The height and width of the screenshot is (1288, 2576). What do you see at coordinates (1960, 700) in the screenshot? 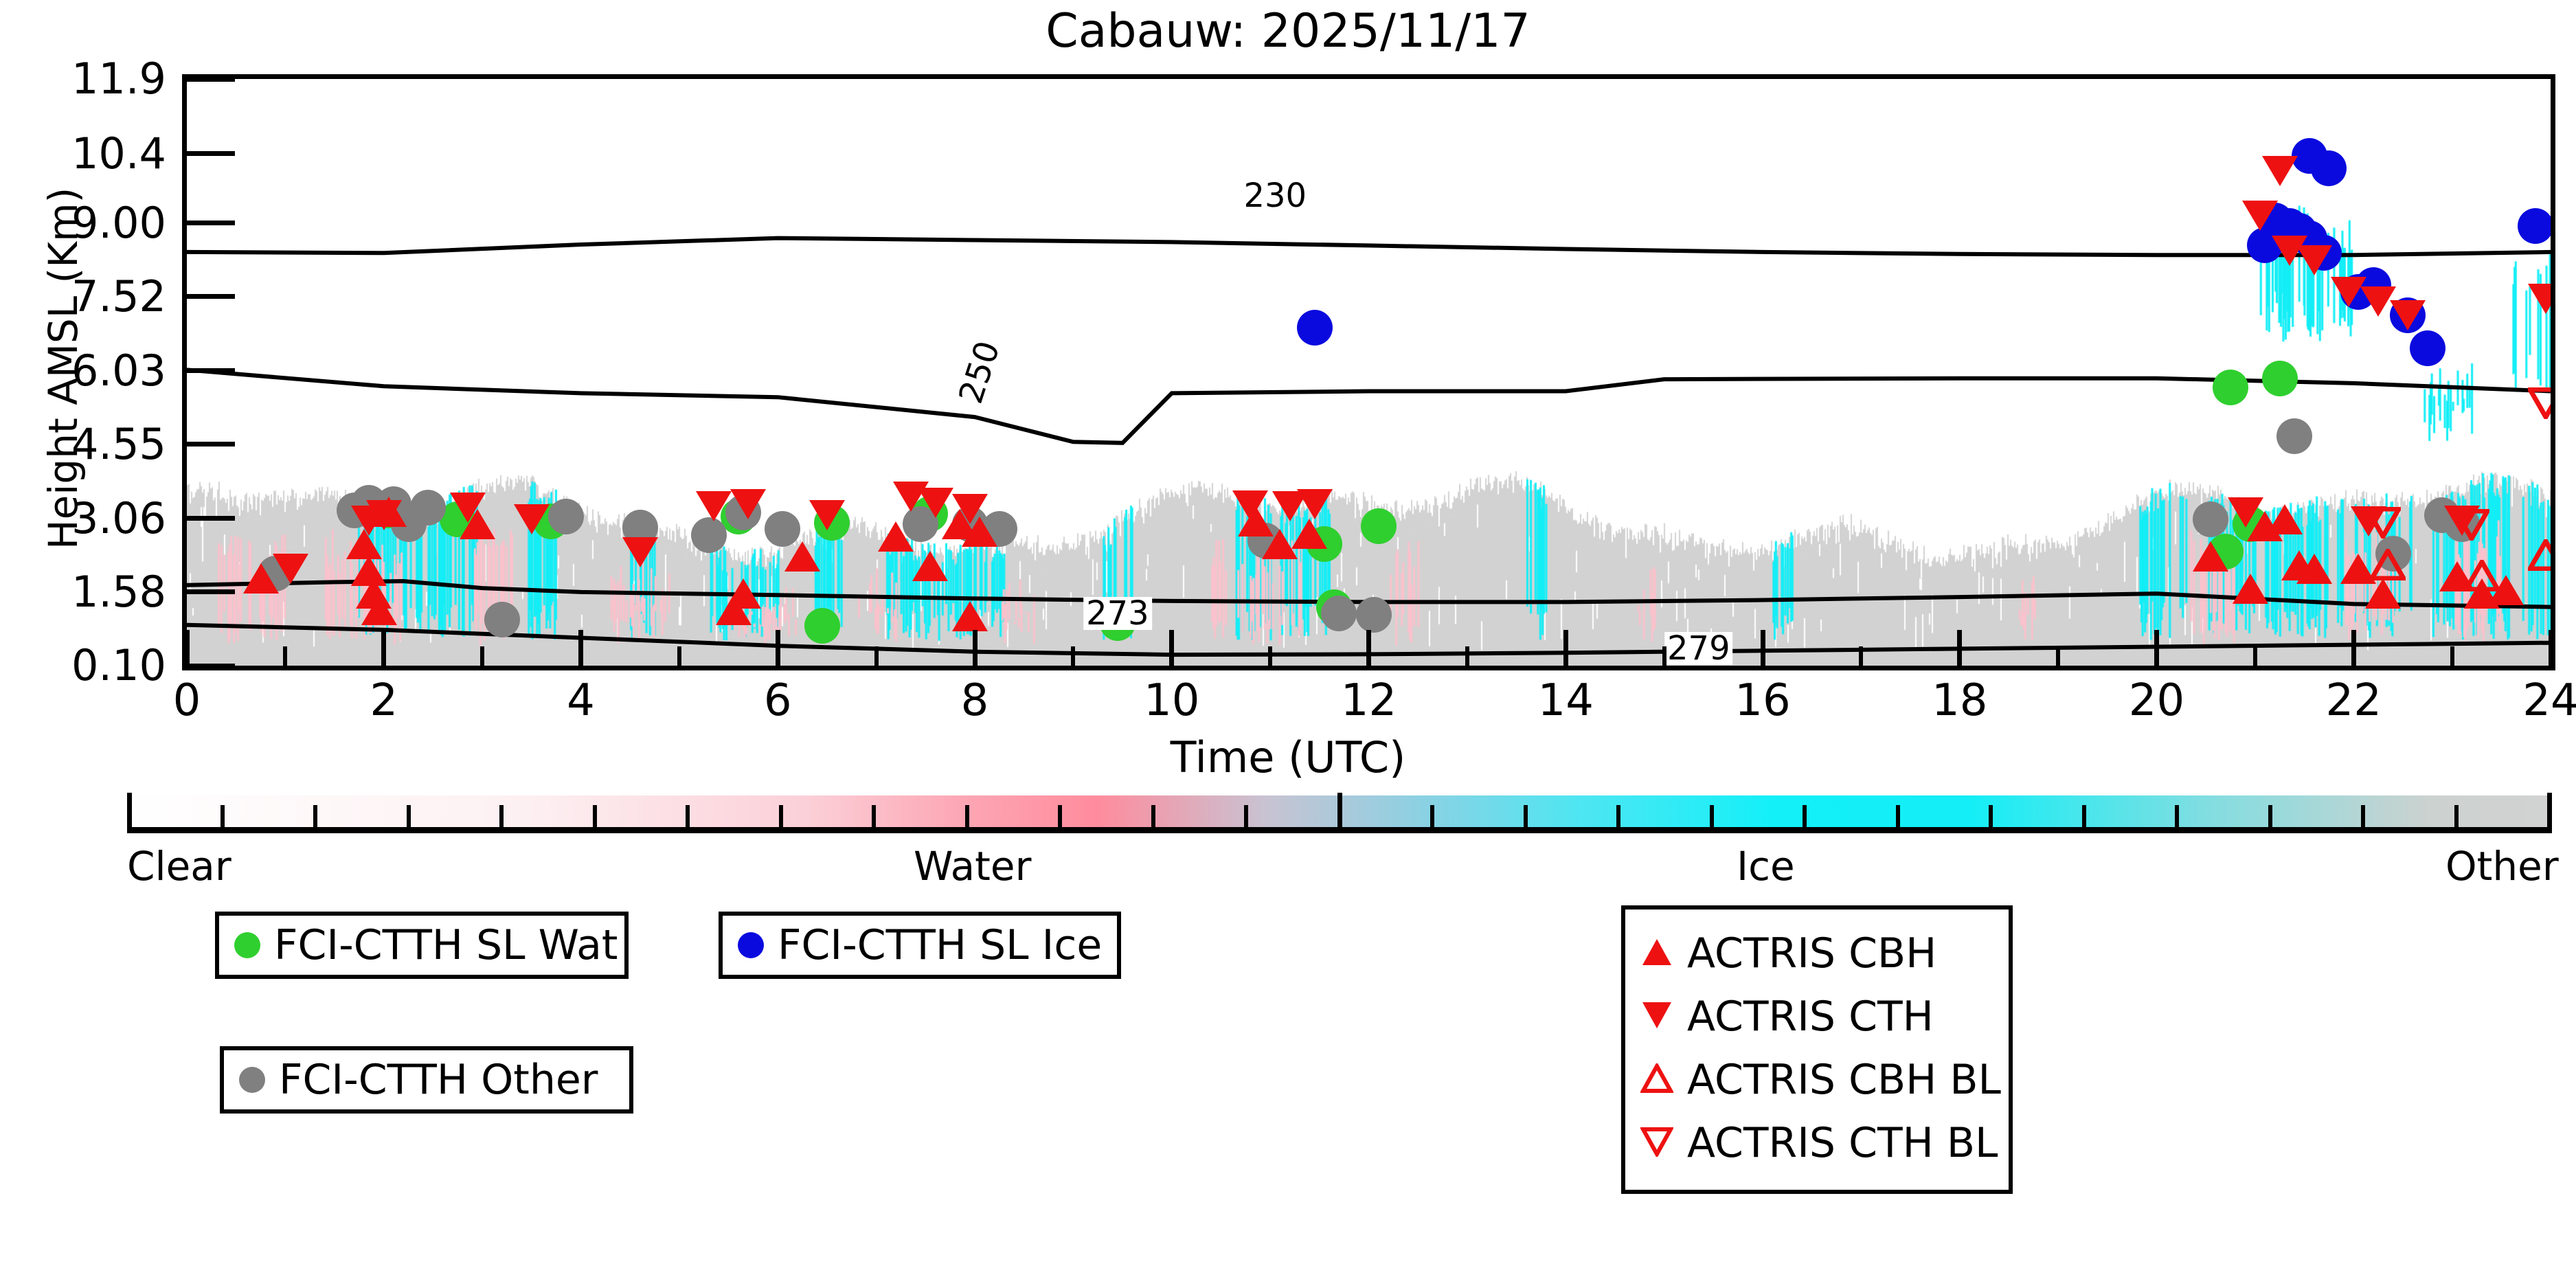
I see `x-ticklabel: 18` at bounding box center [1960, 700].